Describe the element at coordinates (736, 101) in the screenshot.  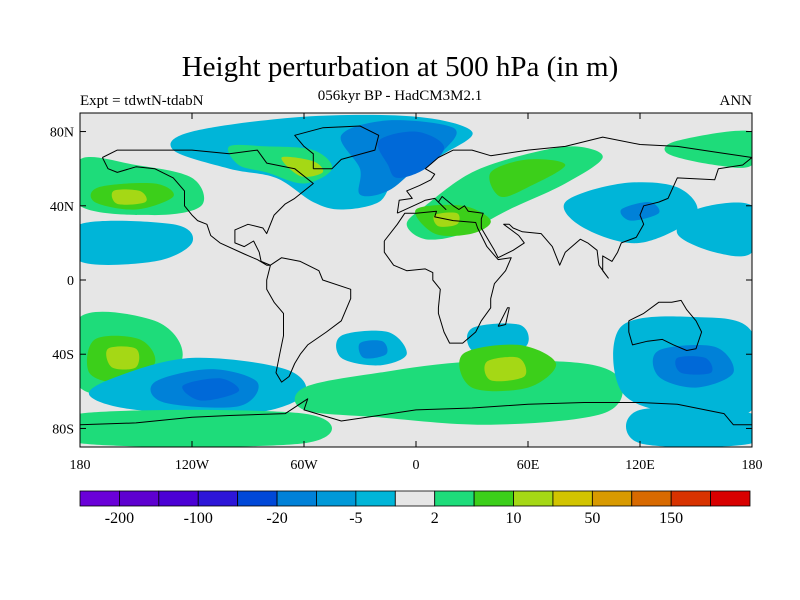
I see `season-label: ANN` at that location.